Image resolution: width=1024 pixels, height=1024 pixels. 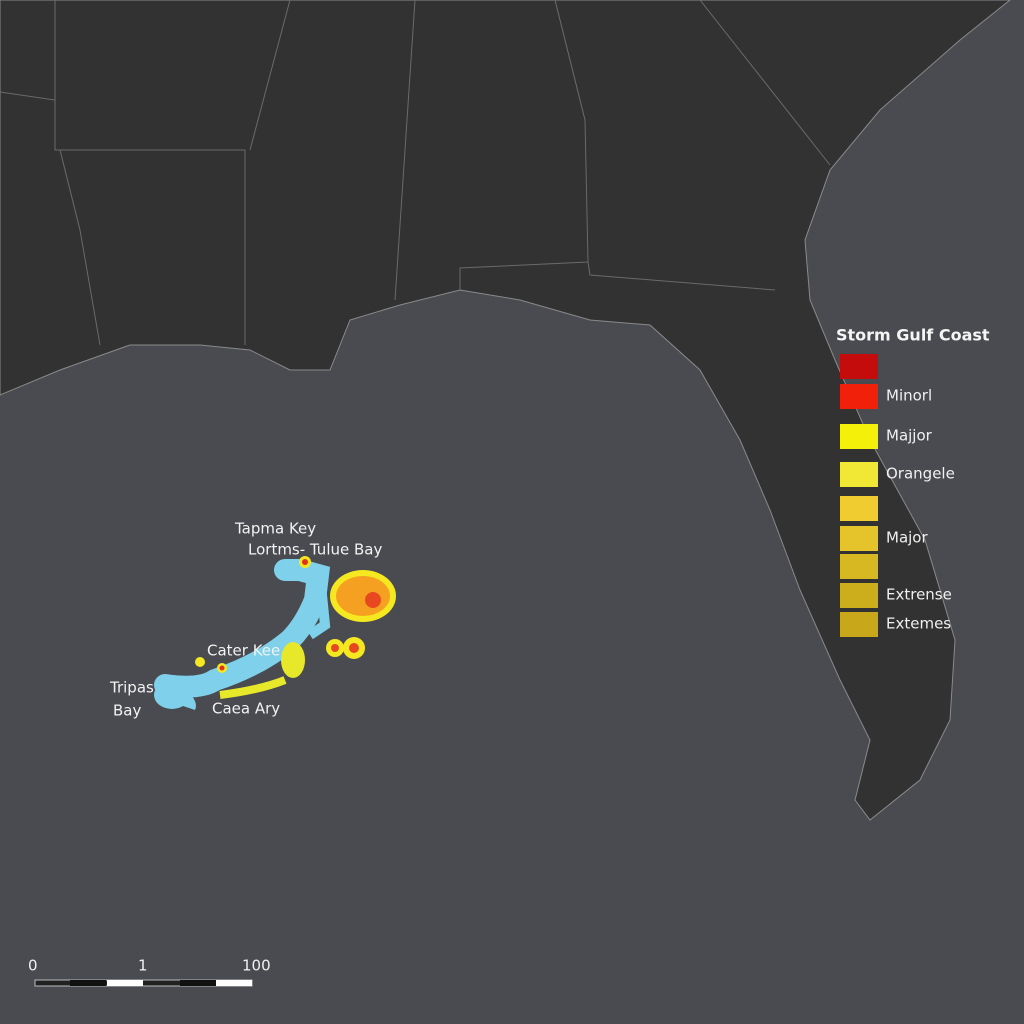 I want to click on place-label: Tapma Key, so click(x=275, y=529).